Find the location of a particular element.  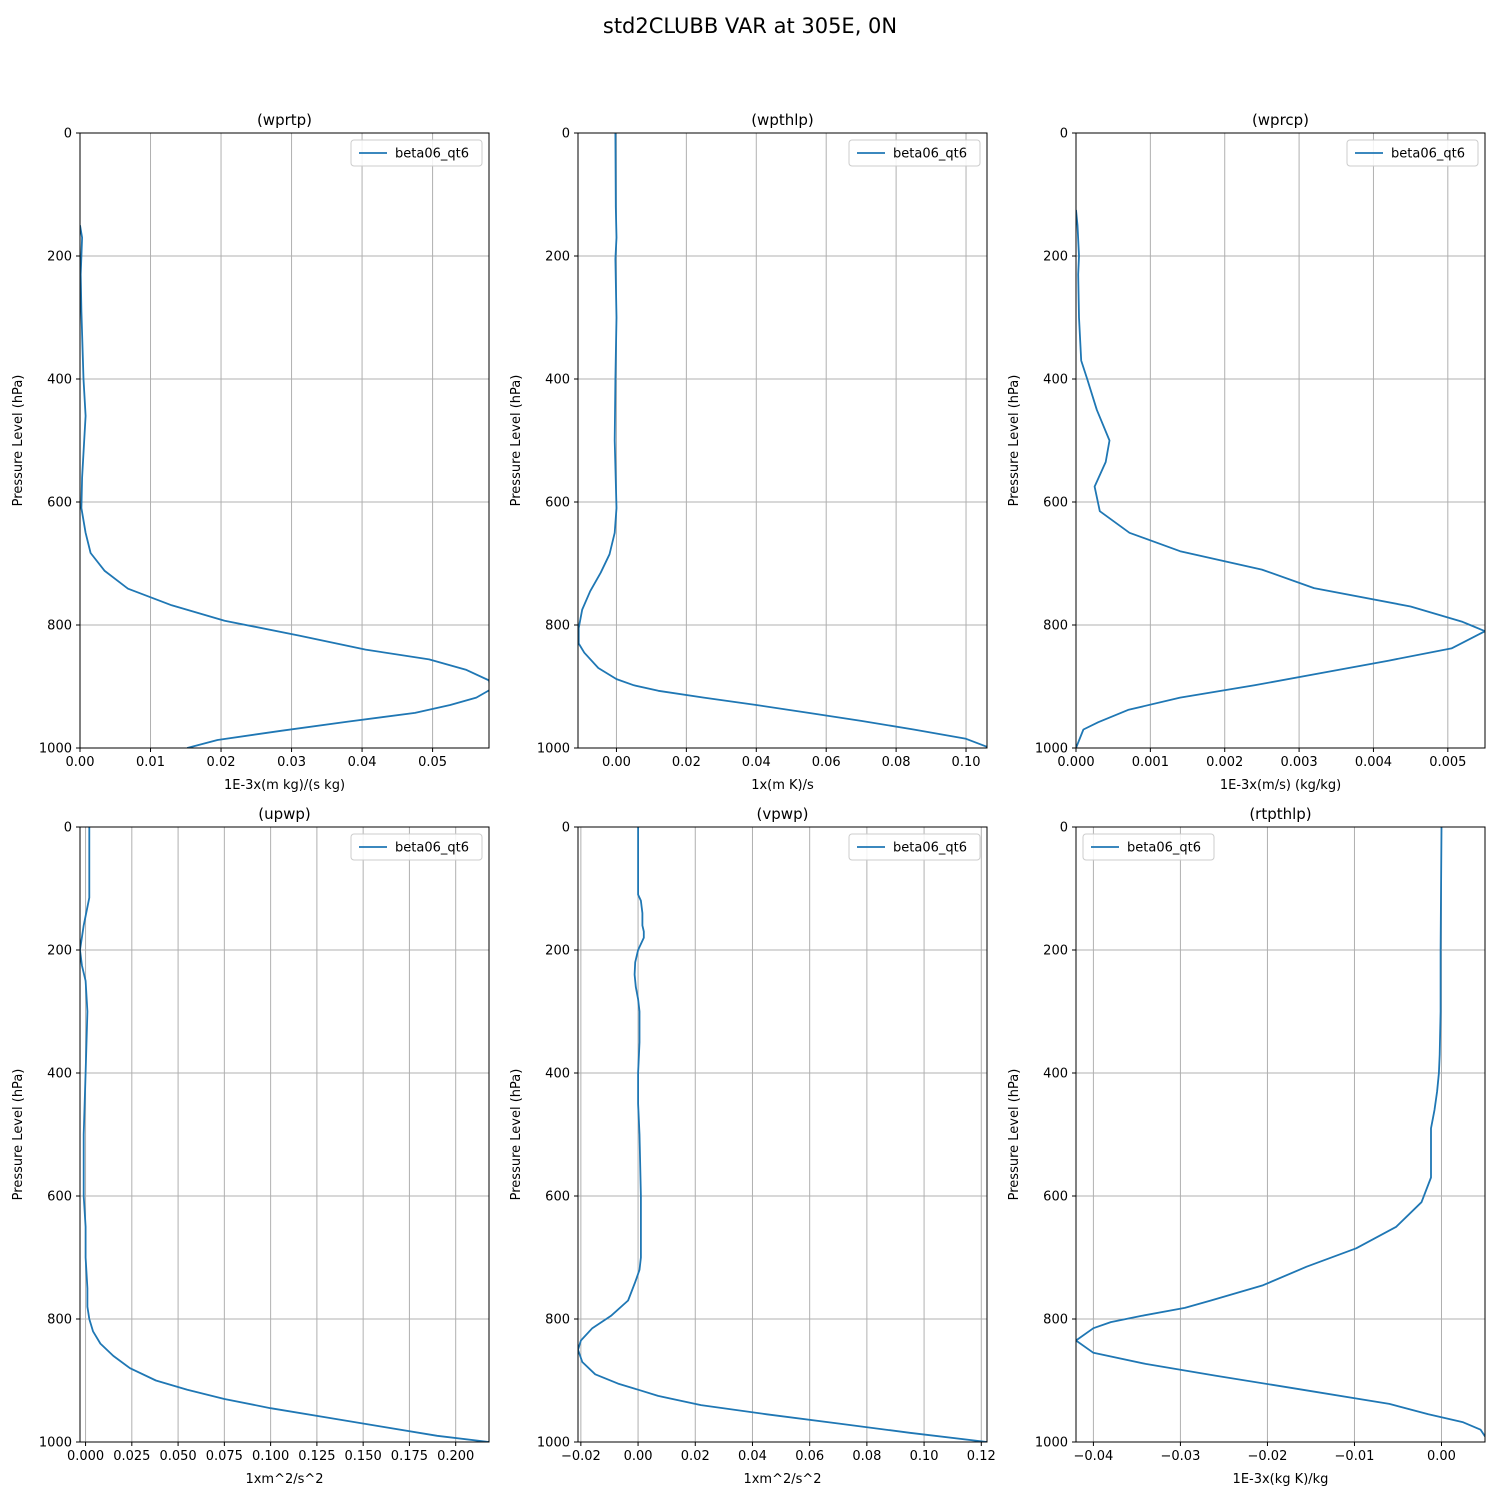

x-axis-label: 1E-3x(kg K)/kg is located at coordinates (1281, 1479).